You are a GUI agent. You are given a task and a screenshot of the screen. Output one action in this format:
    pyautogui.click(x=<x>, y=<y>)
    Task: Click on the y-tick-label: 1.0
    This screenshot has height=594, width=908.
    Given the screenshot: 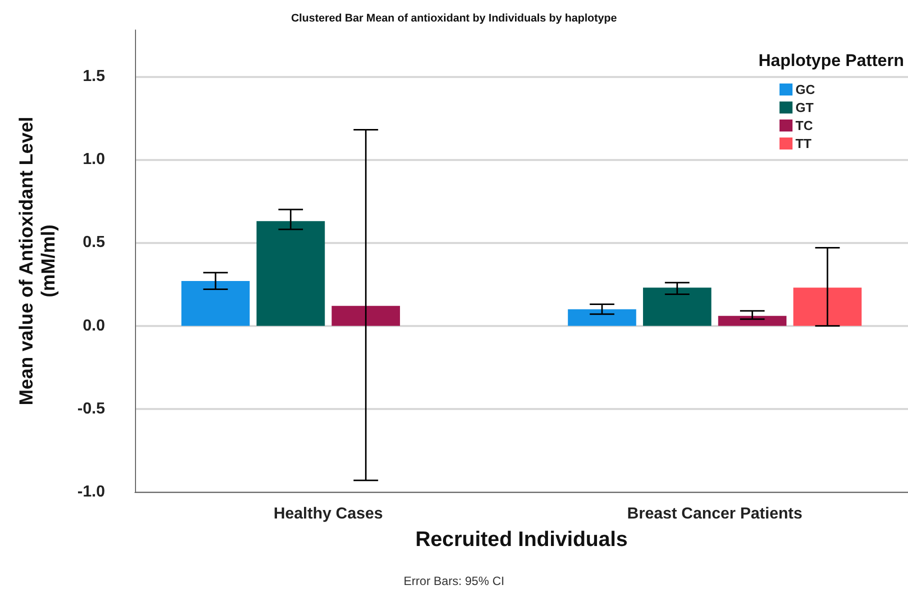 What is the action you would take?
    pyautogui.click(x=94, y=159)
    